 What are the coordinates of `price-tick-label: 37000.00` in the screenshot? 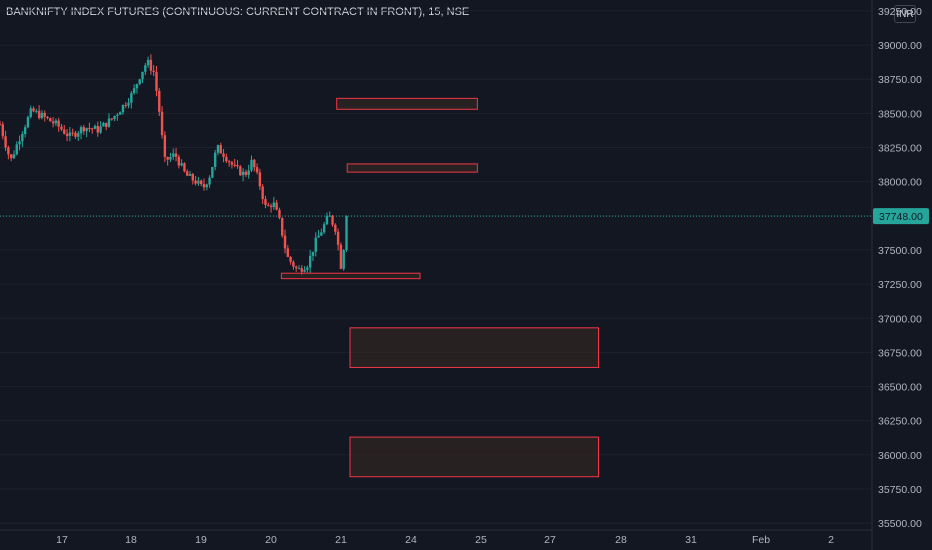 It's located at (900, 319).